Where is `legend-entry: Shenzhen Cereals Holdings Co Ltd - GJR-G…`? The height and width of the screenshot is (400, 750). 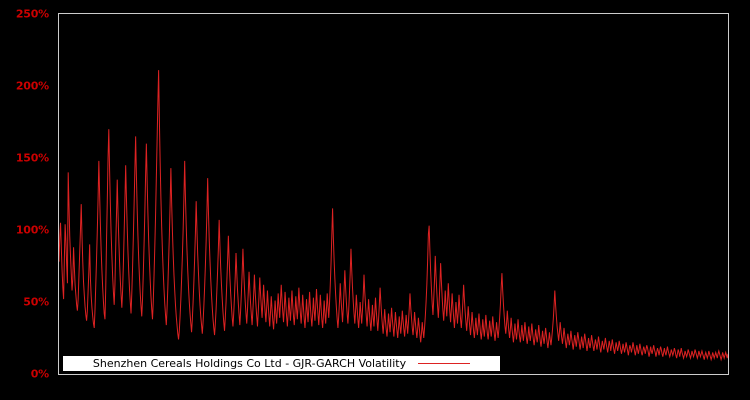 legend-entry: Shenzhen Cereals Holdings Co Ltd - GJR-G… is located at coordinates (281, 363).